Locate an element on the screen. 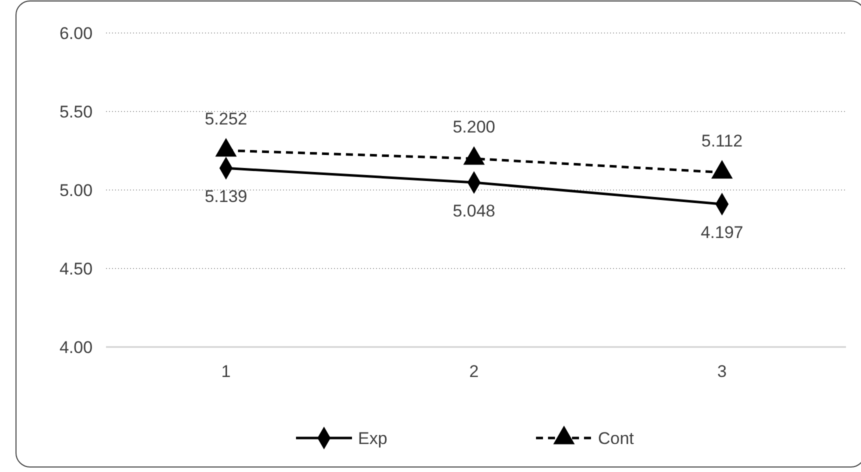  data-label: 5.112 is located at coordinates (722, 140).